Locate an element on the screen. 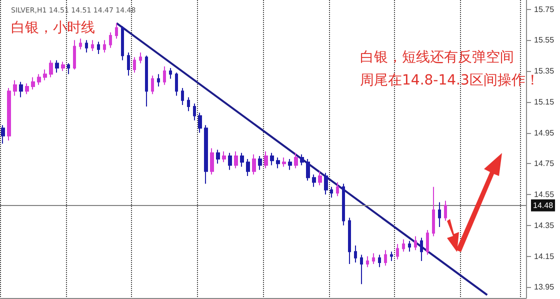 This screenshot has height=299, width=560. annotation: 白银，短线还有反弹空间 is located at coordinates (437, 58).